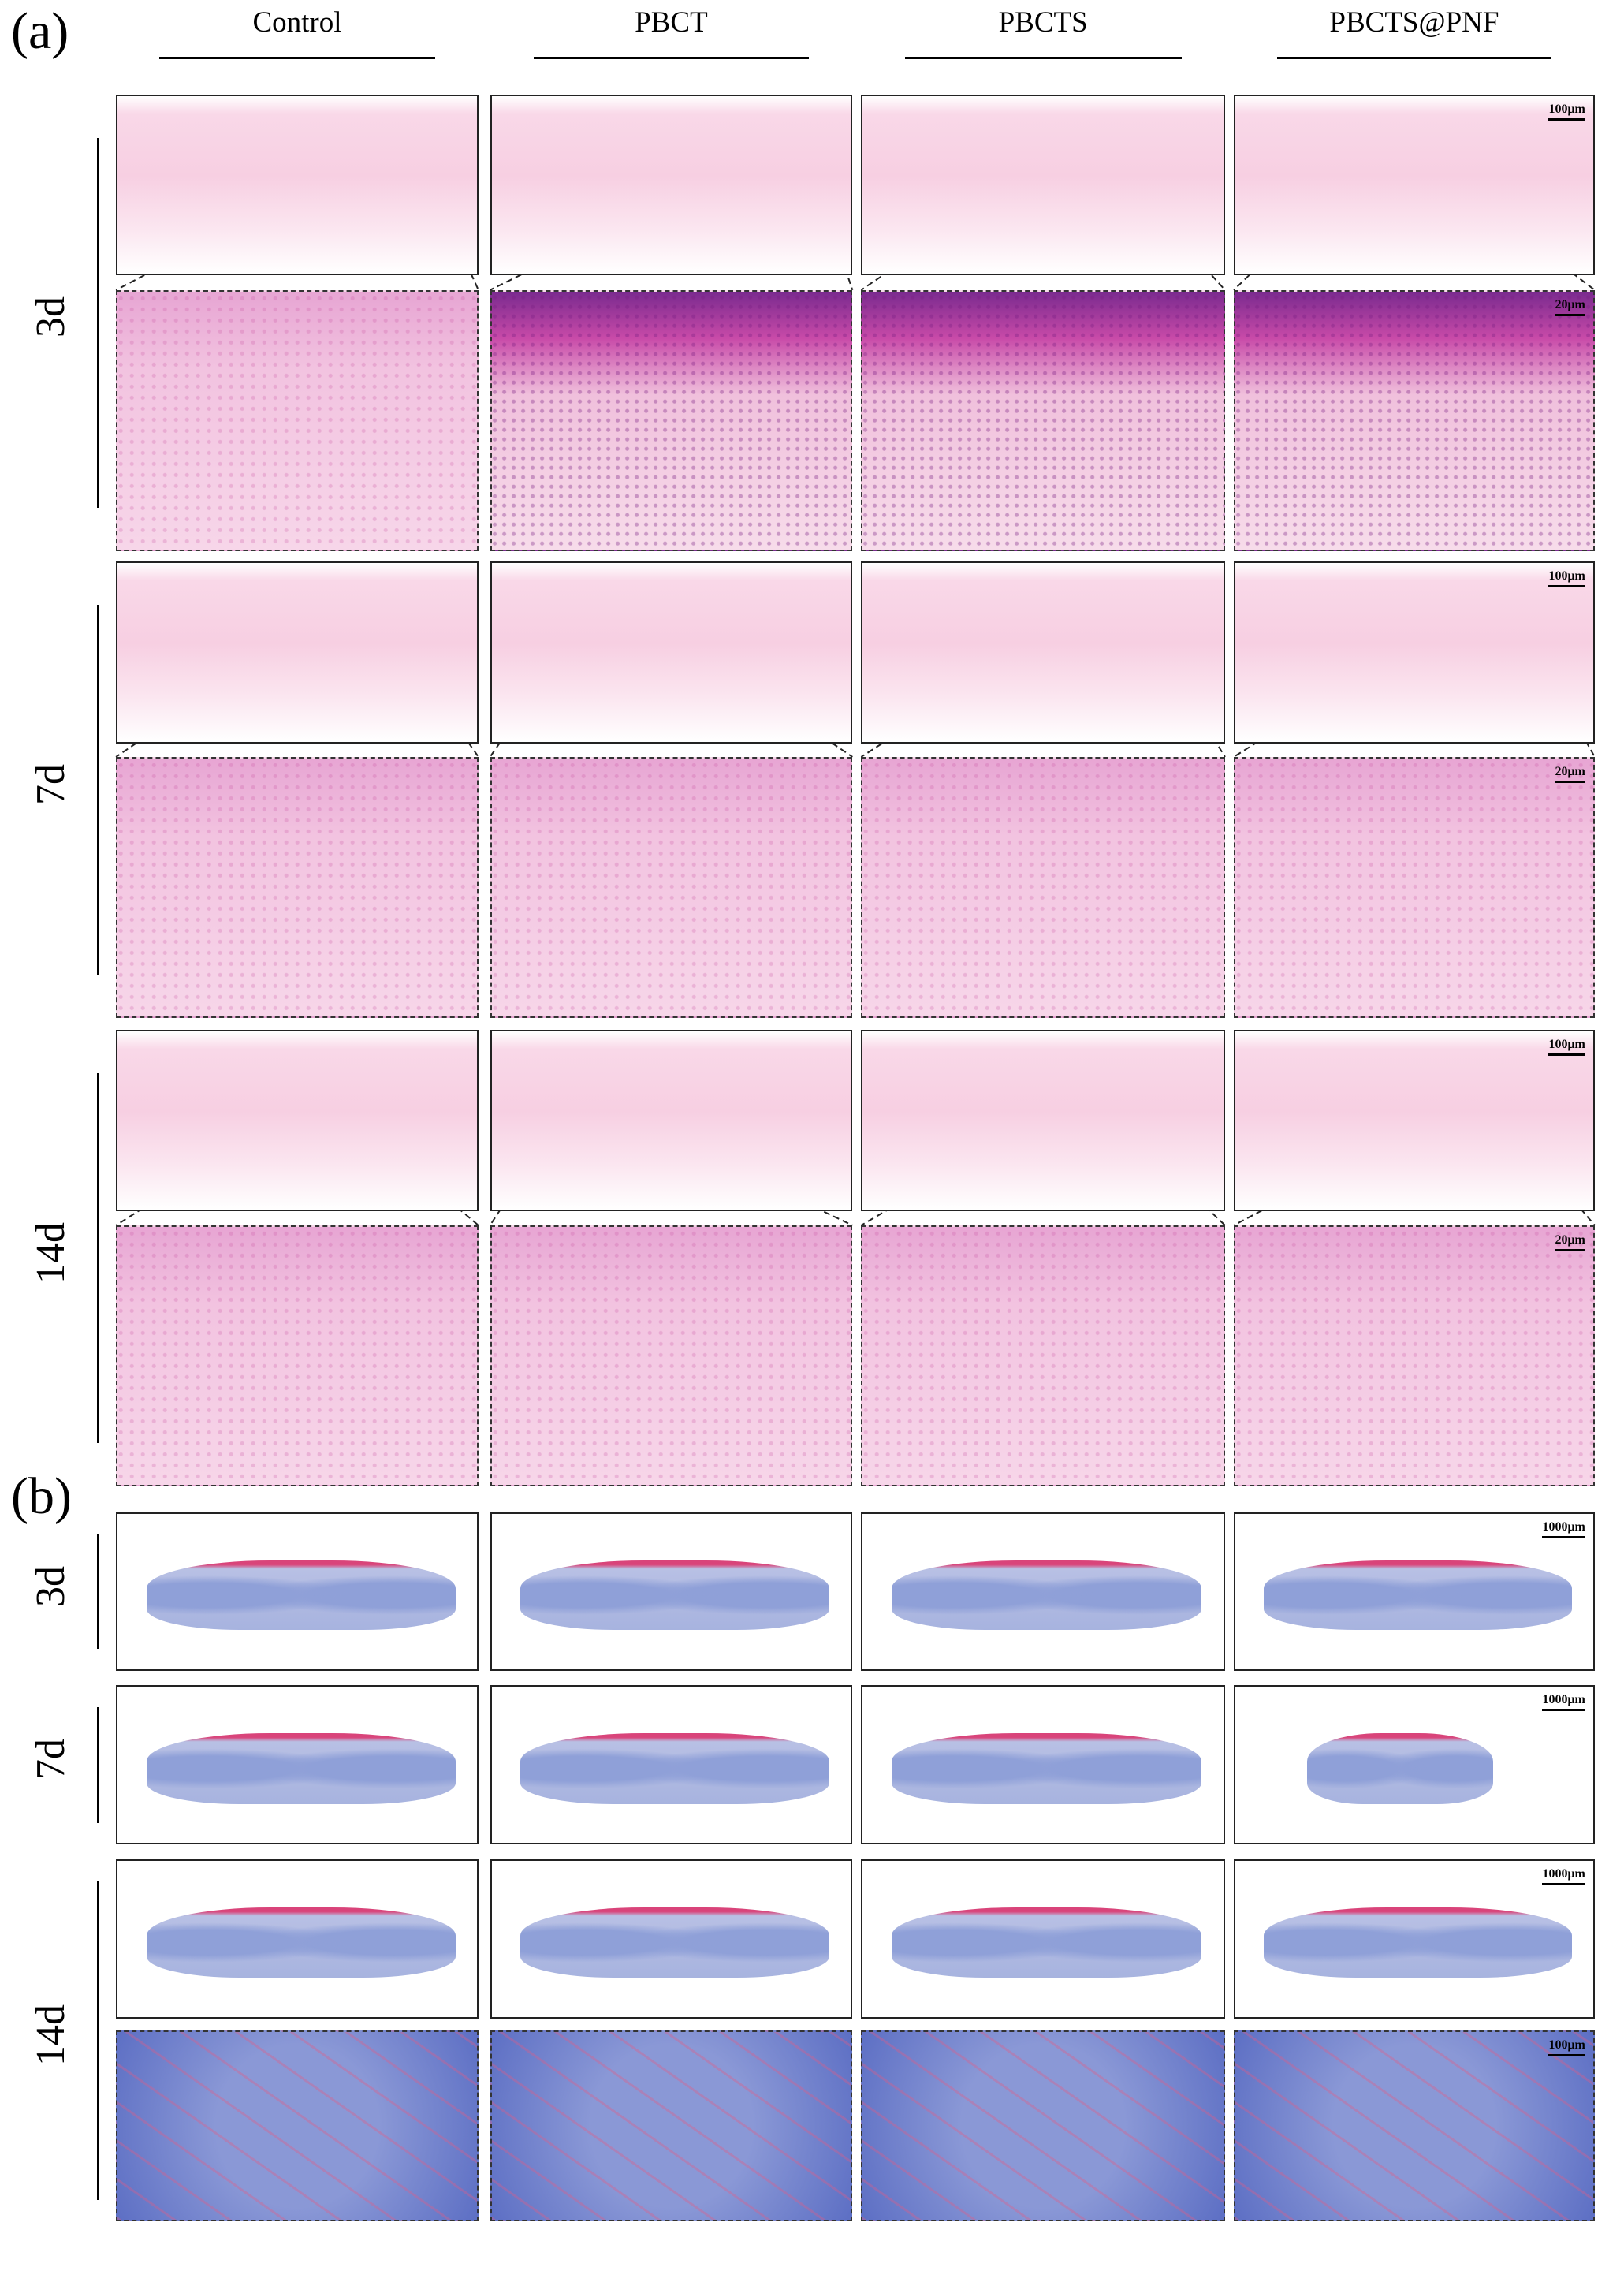 The height and width of the screenshot is (2282, 1624). What do you see at coordinates (1414, 2126) in the screenshot?
I see `masson-zoom: 100μm` at bounding box center [1414, 2126].